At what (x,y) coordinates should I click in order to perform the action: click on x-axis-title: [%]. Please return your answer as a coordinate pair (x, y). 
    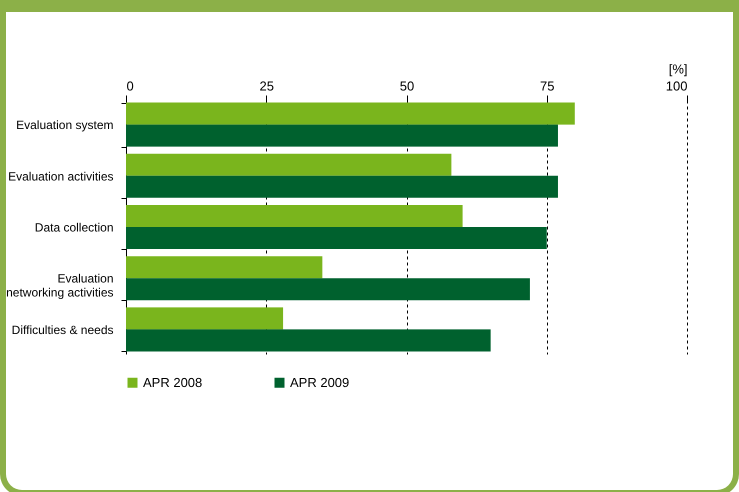
    Looking at the image, I should click on (678, 69).